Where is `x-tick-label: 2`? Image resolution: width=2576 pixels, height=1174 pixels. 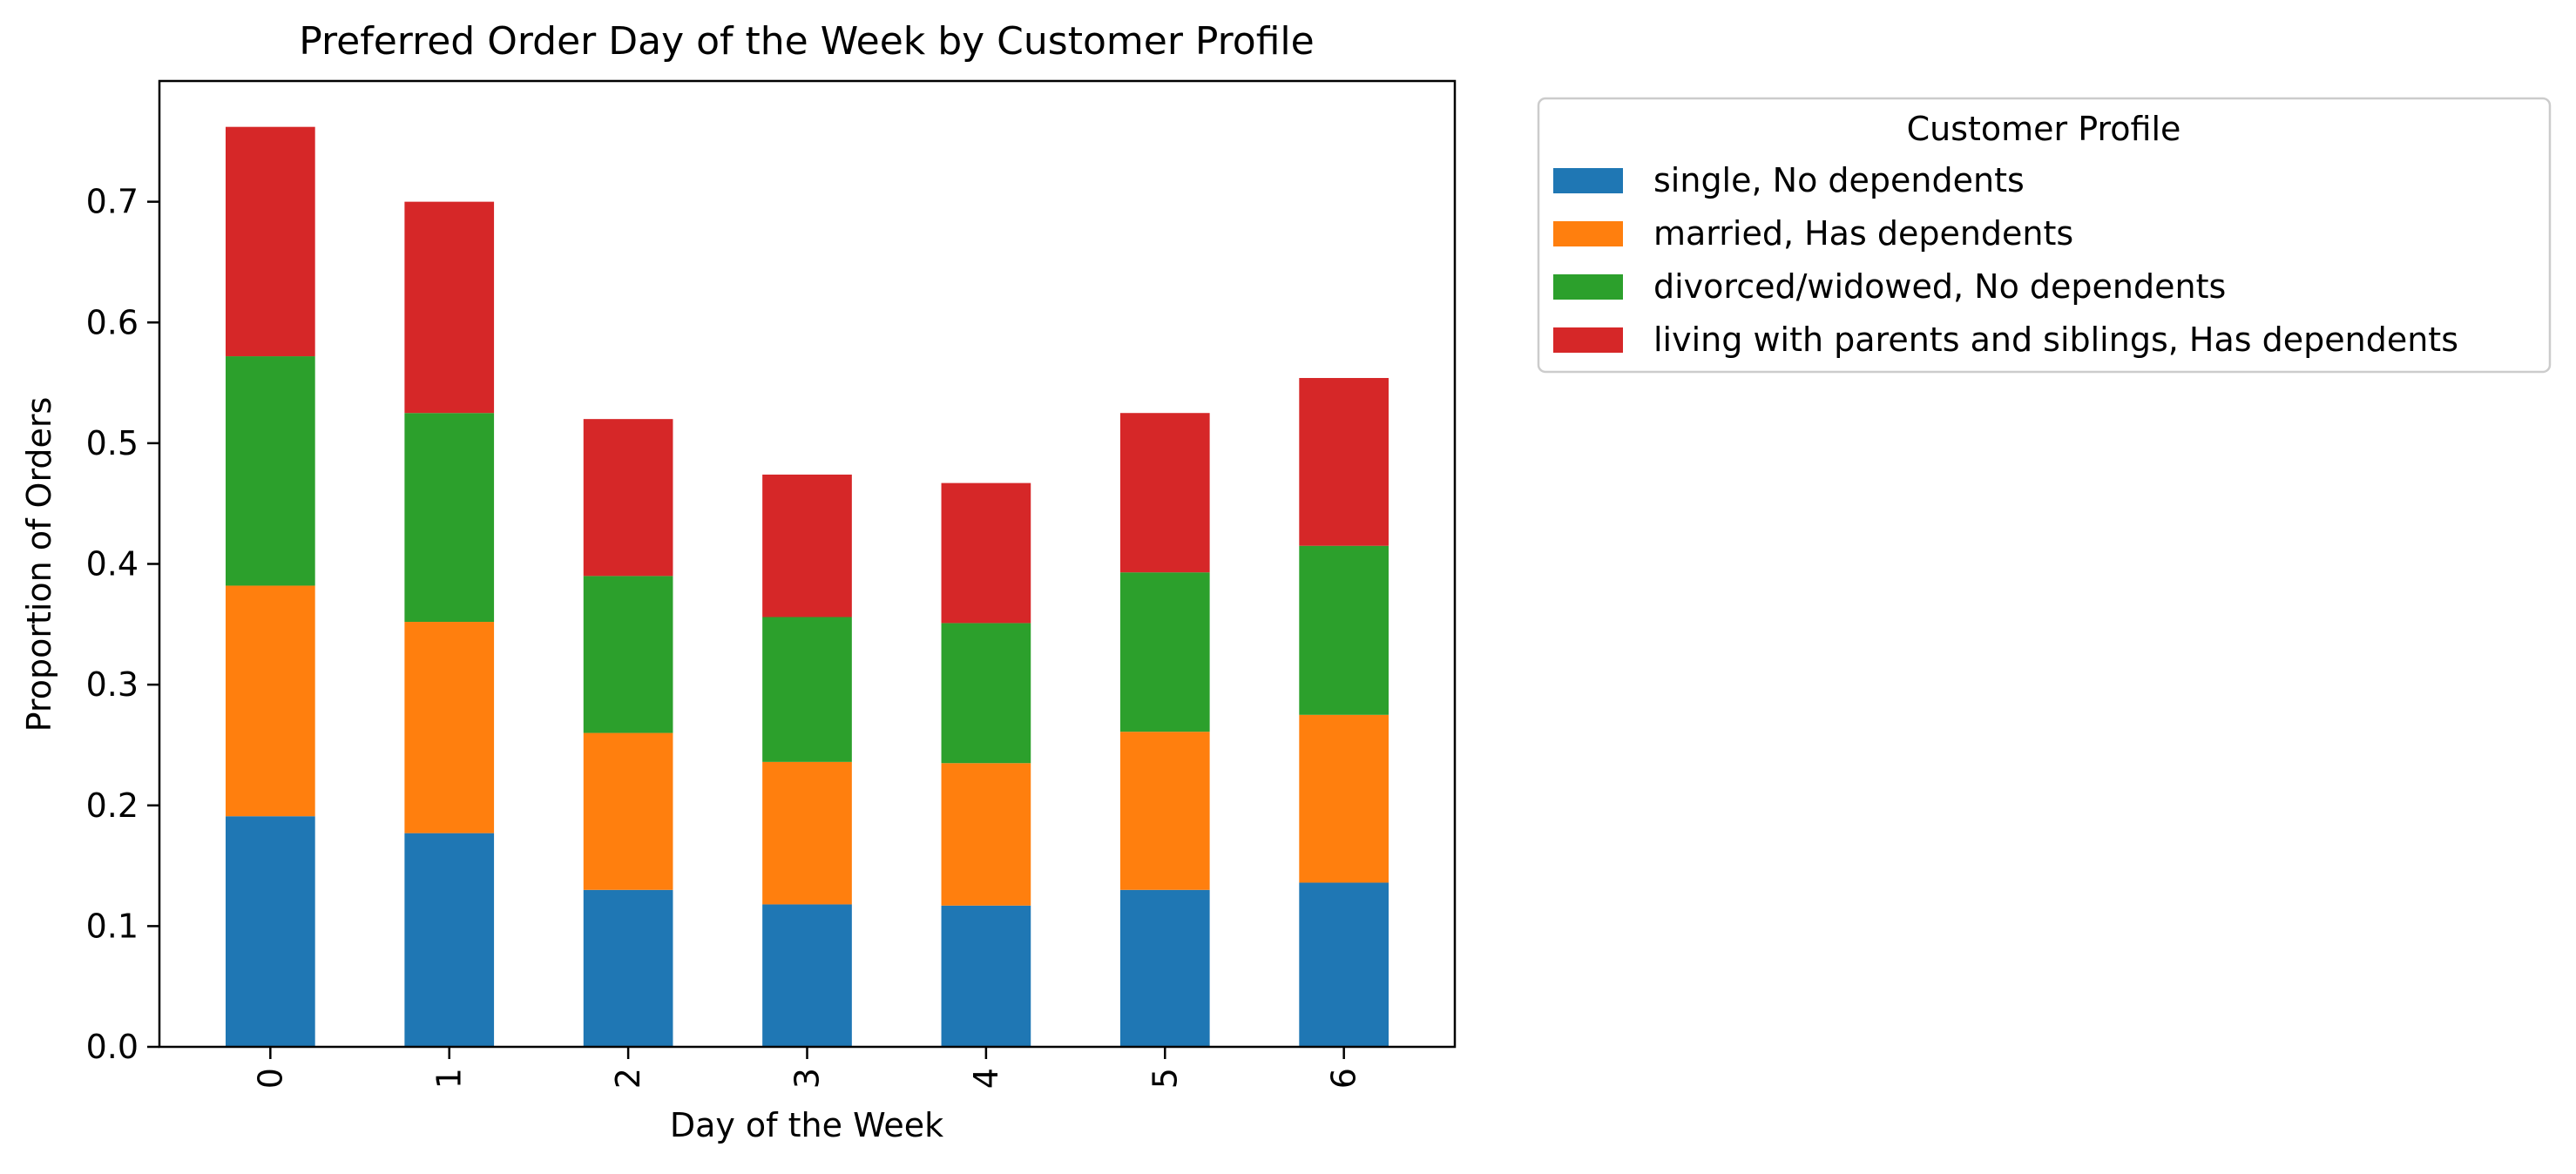 x-tick-label: 2 is located at coordinates (628, 1078).